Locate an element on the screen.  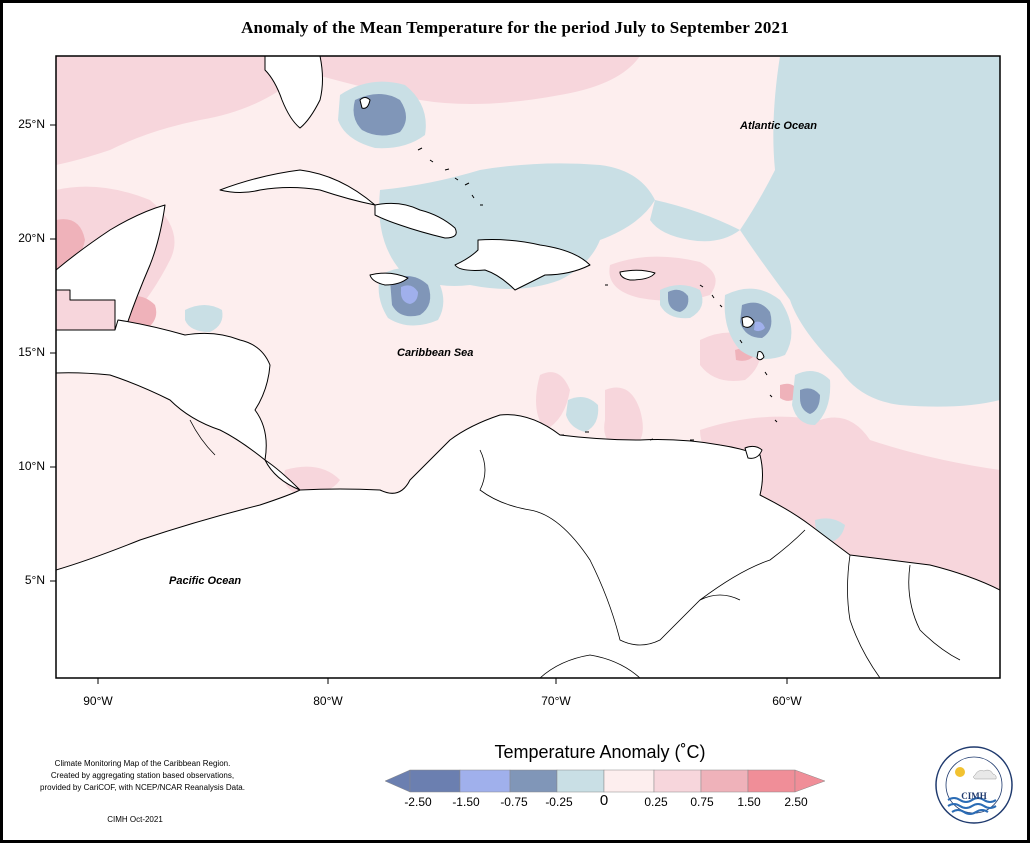
legend-tick-6: 0.25 is located at coordinates (656, 802).